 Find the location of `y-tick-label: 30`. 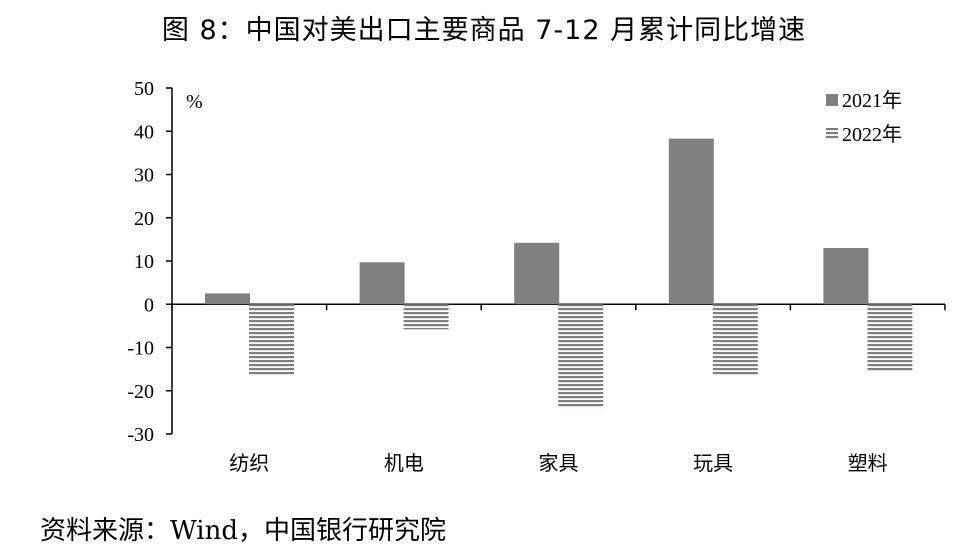

y-tick-label: 30 is located at coordinates (144, 176).